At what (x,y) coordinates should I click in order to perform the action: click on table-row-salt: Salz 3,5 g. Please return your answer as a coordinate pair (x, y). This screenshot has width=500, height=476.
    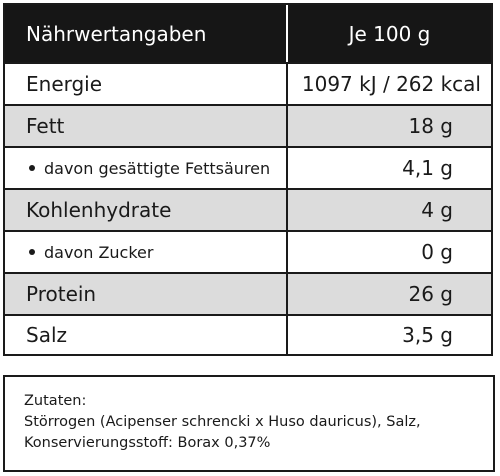
    Looking at the image, I should click on (248, 334).